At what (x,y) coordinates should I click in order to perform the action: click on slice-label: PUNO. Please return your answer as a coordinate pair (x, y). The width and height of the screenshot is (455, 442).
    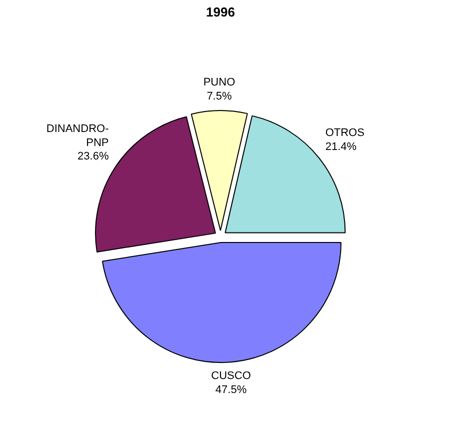
    Looking at the image, I should click on (219, 82).